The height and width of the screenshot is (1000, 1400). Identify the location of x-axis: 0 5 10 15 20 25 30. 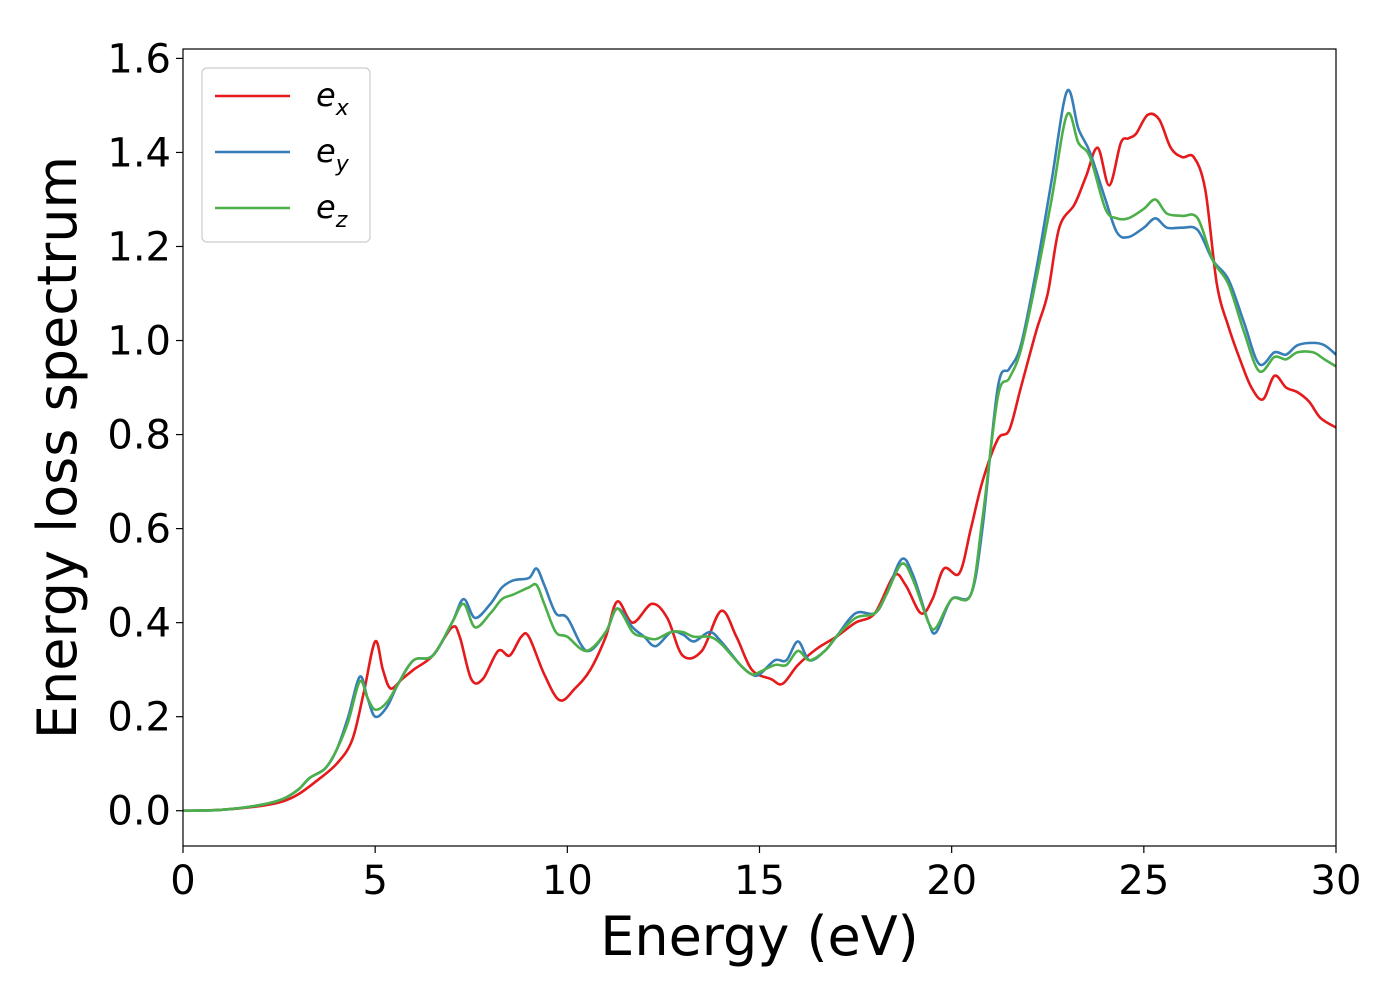
(765, 875).